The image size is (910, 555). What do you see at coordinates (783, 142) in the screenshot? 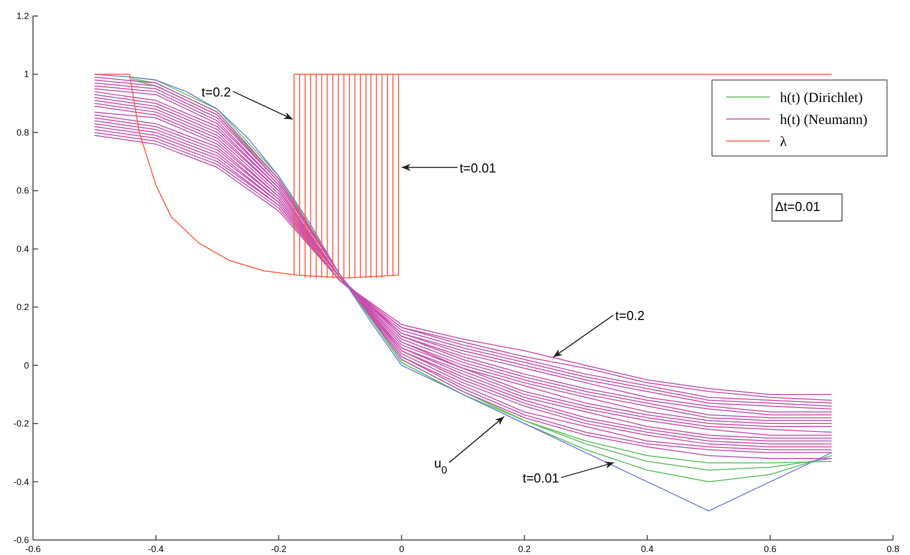
I see `legend-label: λ` at bounding box center [783, 142].